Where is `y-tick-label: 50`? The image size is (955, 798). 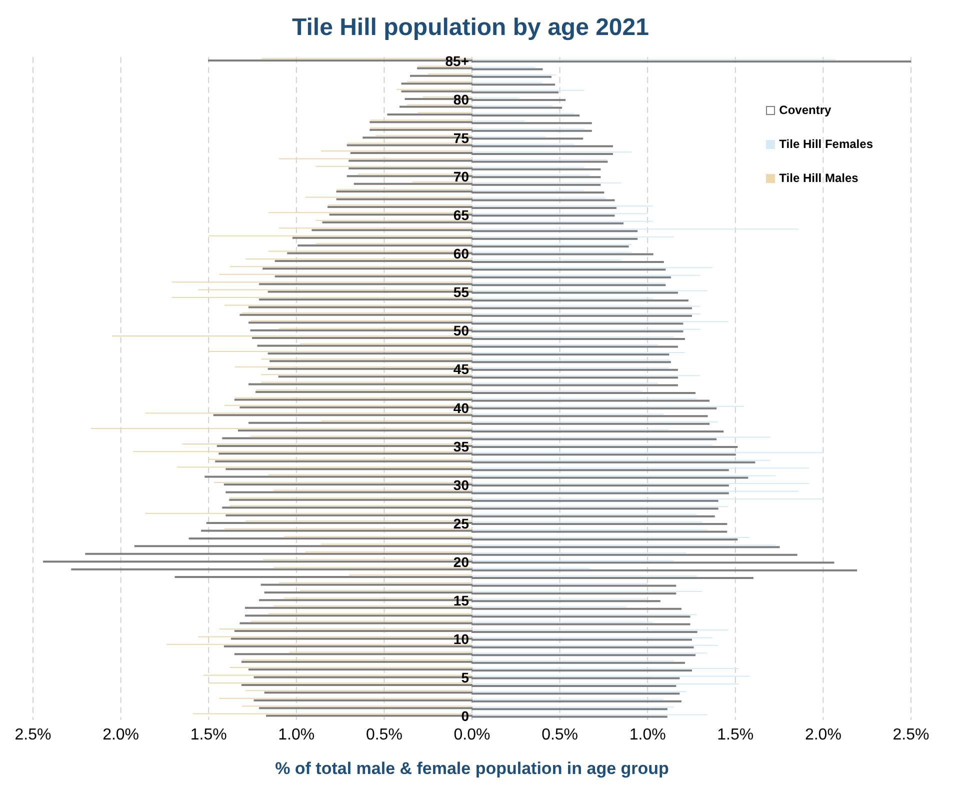
y-tick-label: 50 is located at coordinates (461, 330).